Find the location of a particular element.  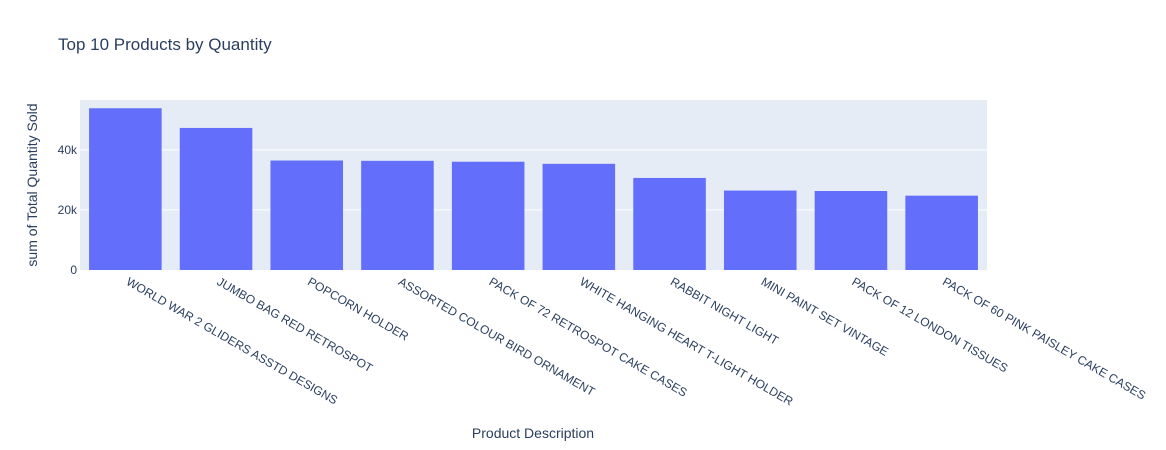

y-tick-label: 40k is located at coordinates (68, 150).